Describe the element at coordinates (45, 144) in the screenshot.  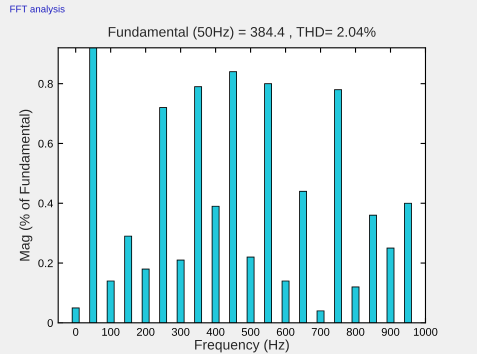
I see `y-tick-label: 0.6` at that location.